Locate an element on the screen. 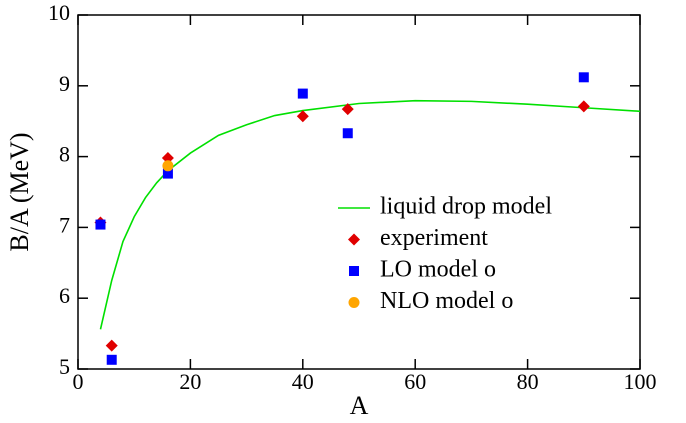 This screenshot has width=686, height=423. legend-label: LO model o is located at coordinates (438, 270).